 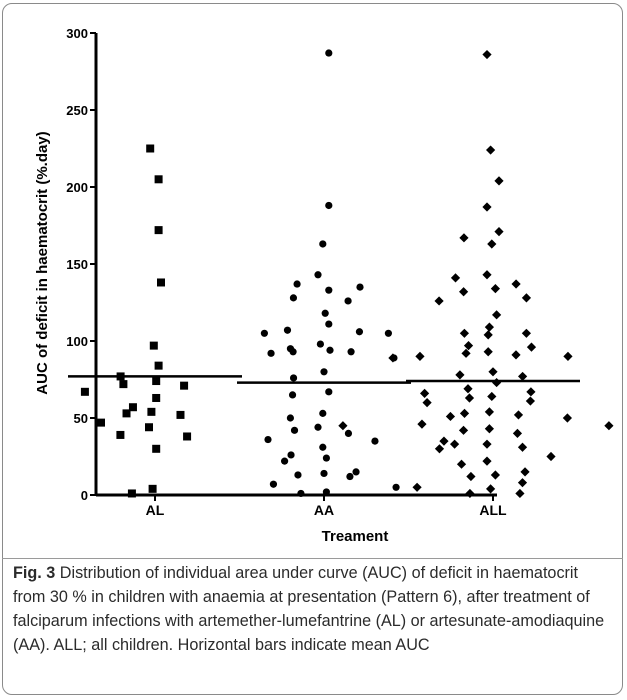 I want to click on y-tick-label: 200, so click(x=77, y=187).